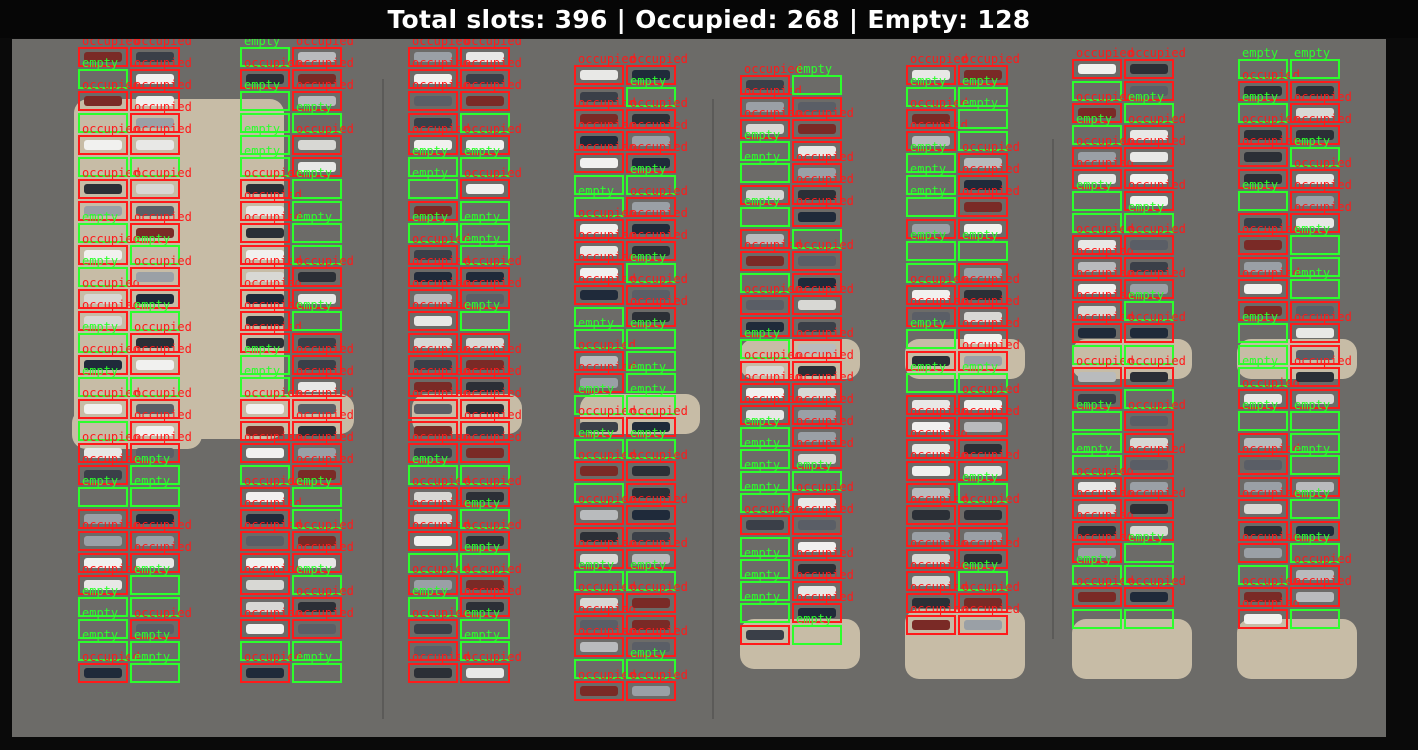  What do you see at coordinates (1132, 649) in the screenshot?
I see `parking-island` at bounding box center [1132, 649].